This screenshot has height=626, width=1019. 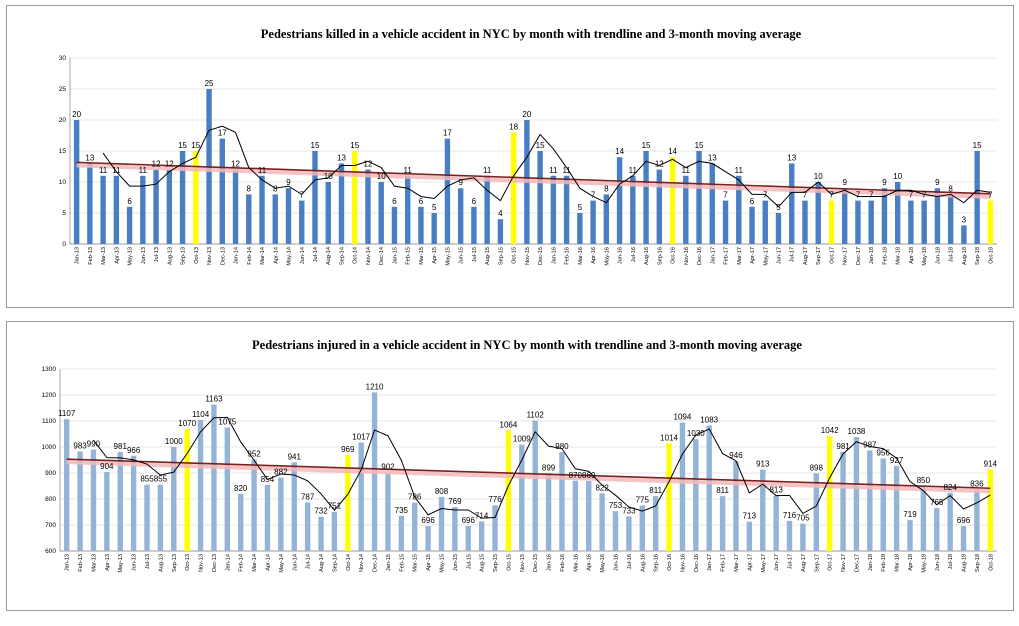 What do you see at coordinates (107, 466) in the screenshot?
I see `injured-data-label: 904` at bounding box center [107, 466].